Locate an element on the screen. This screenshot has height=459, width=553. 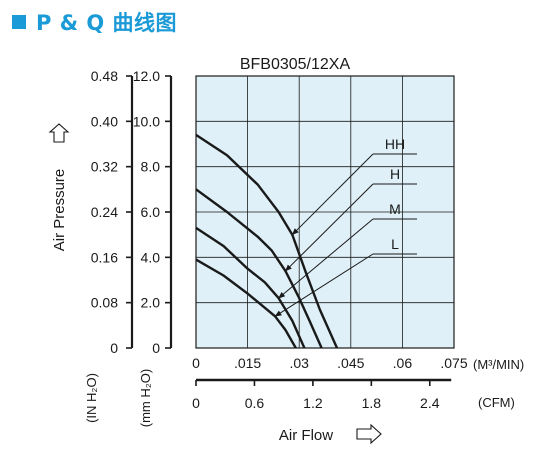
leader-lines-group is located at coordinates (345, 235).